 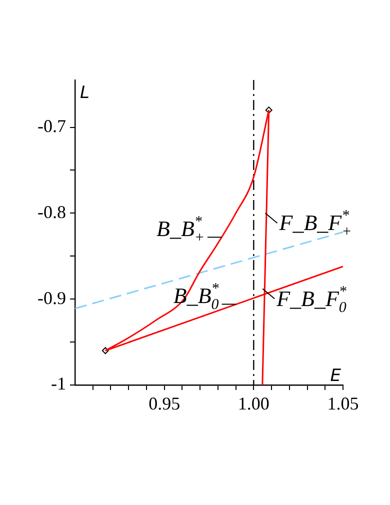 What do you see at coordinates (336, 376) in the screenshot?
I see `x-axis-title: E` at bounding box center [336, 376].